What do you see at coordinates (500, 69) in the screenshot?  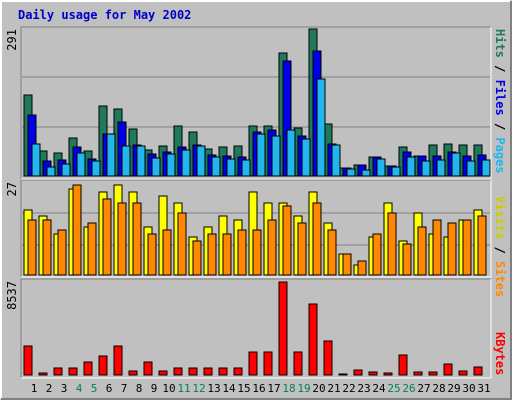 I see `legend-sep-2: /` at bounding box center [500, 69].